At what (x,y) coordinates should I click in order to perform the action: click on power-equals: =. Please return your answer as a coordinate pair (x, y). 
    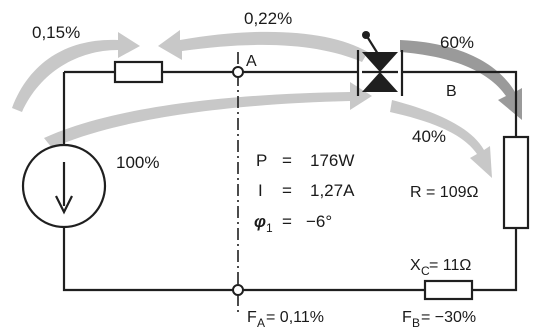
    Looking at the image, I should click on (287, 160).